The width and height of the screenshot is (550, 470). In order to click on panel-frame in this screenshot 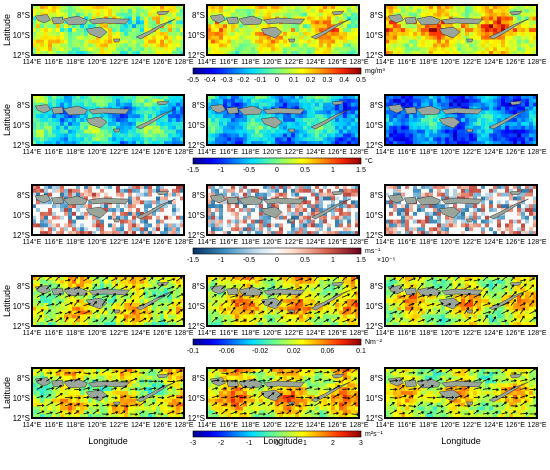, I will do `click(108, 120)`.